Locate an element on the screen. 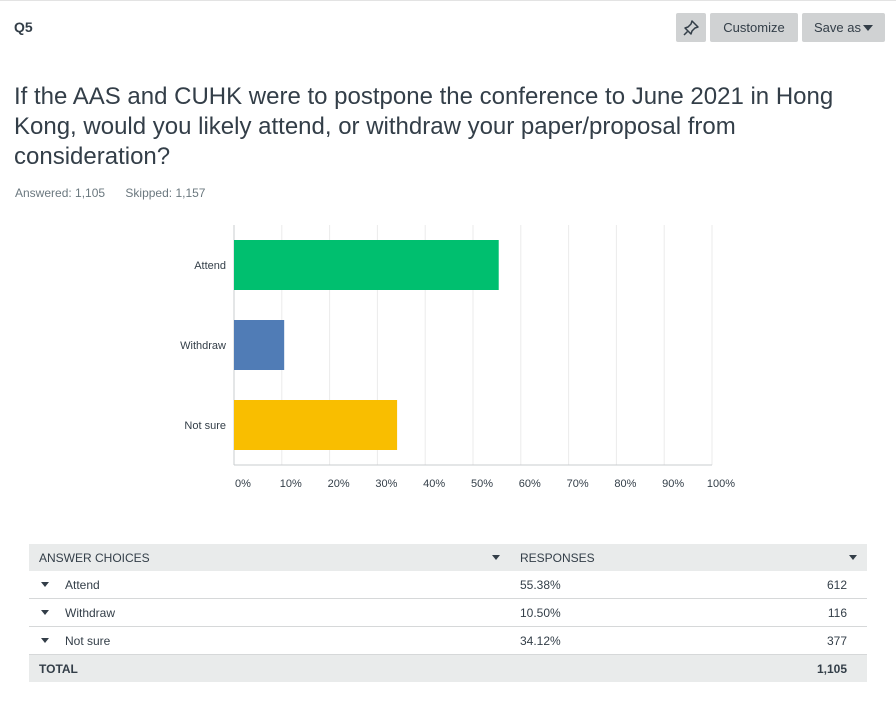 Image resolution: width=896 pixels, height=718 pixels. pin-button is located at coordinates (691, 27).